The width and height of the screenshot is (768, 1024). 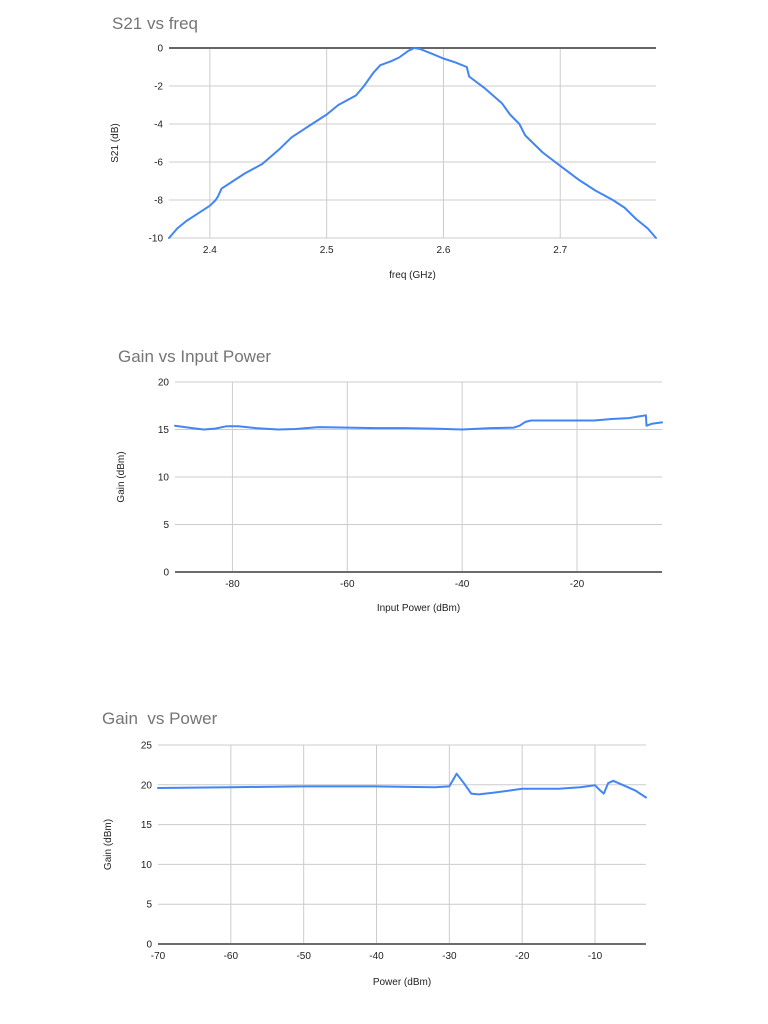 What do you see at coordinates (195, 356) in the screenshot?
I see `chart-title-gain-input-power: Gain vs Input Power` at bounding box center [195, 356].